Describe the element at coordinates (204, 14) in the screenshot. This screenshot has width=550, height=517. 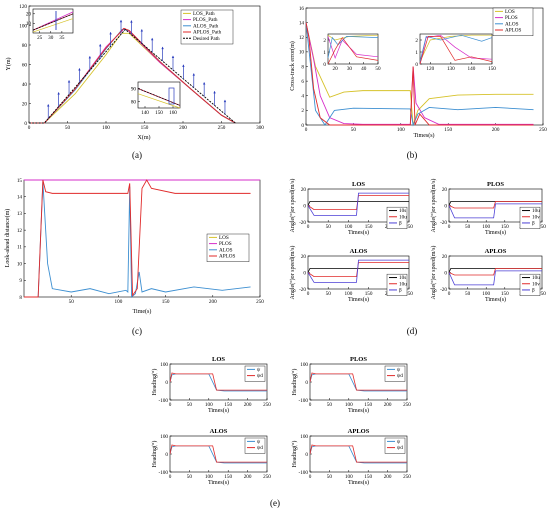
I see `legend-label: LOS_Path` at that location.